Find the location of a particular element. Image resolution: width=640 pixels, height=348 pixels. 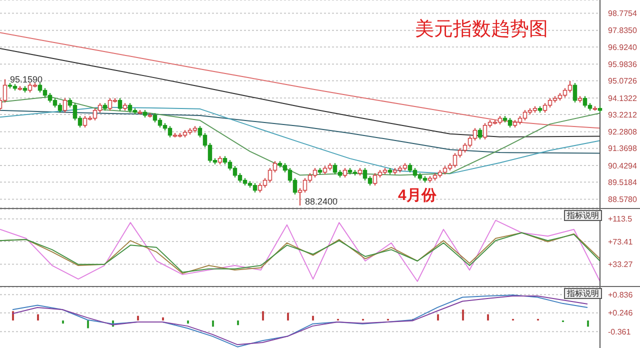

y-tick-label: -0.361 is located at coordinates (620, 332).